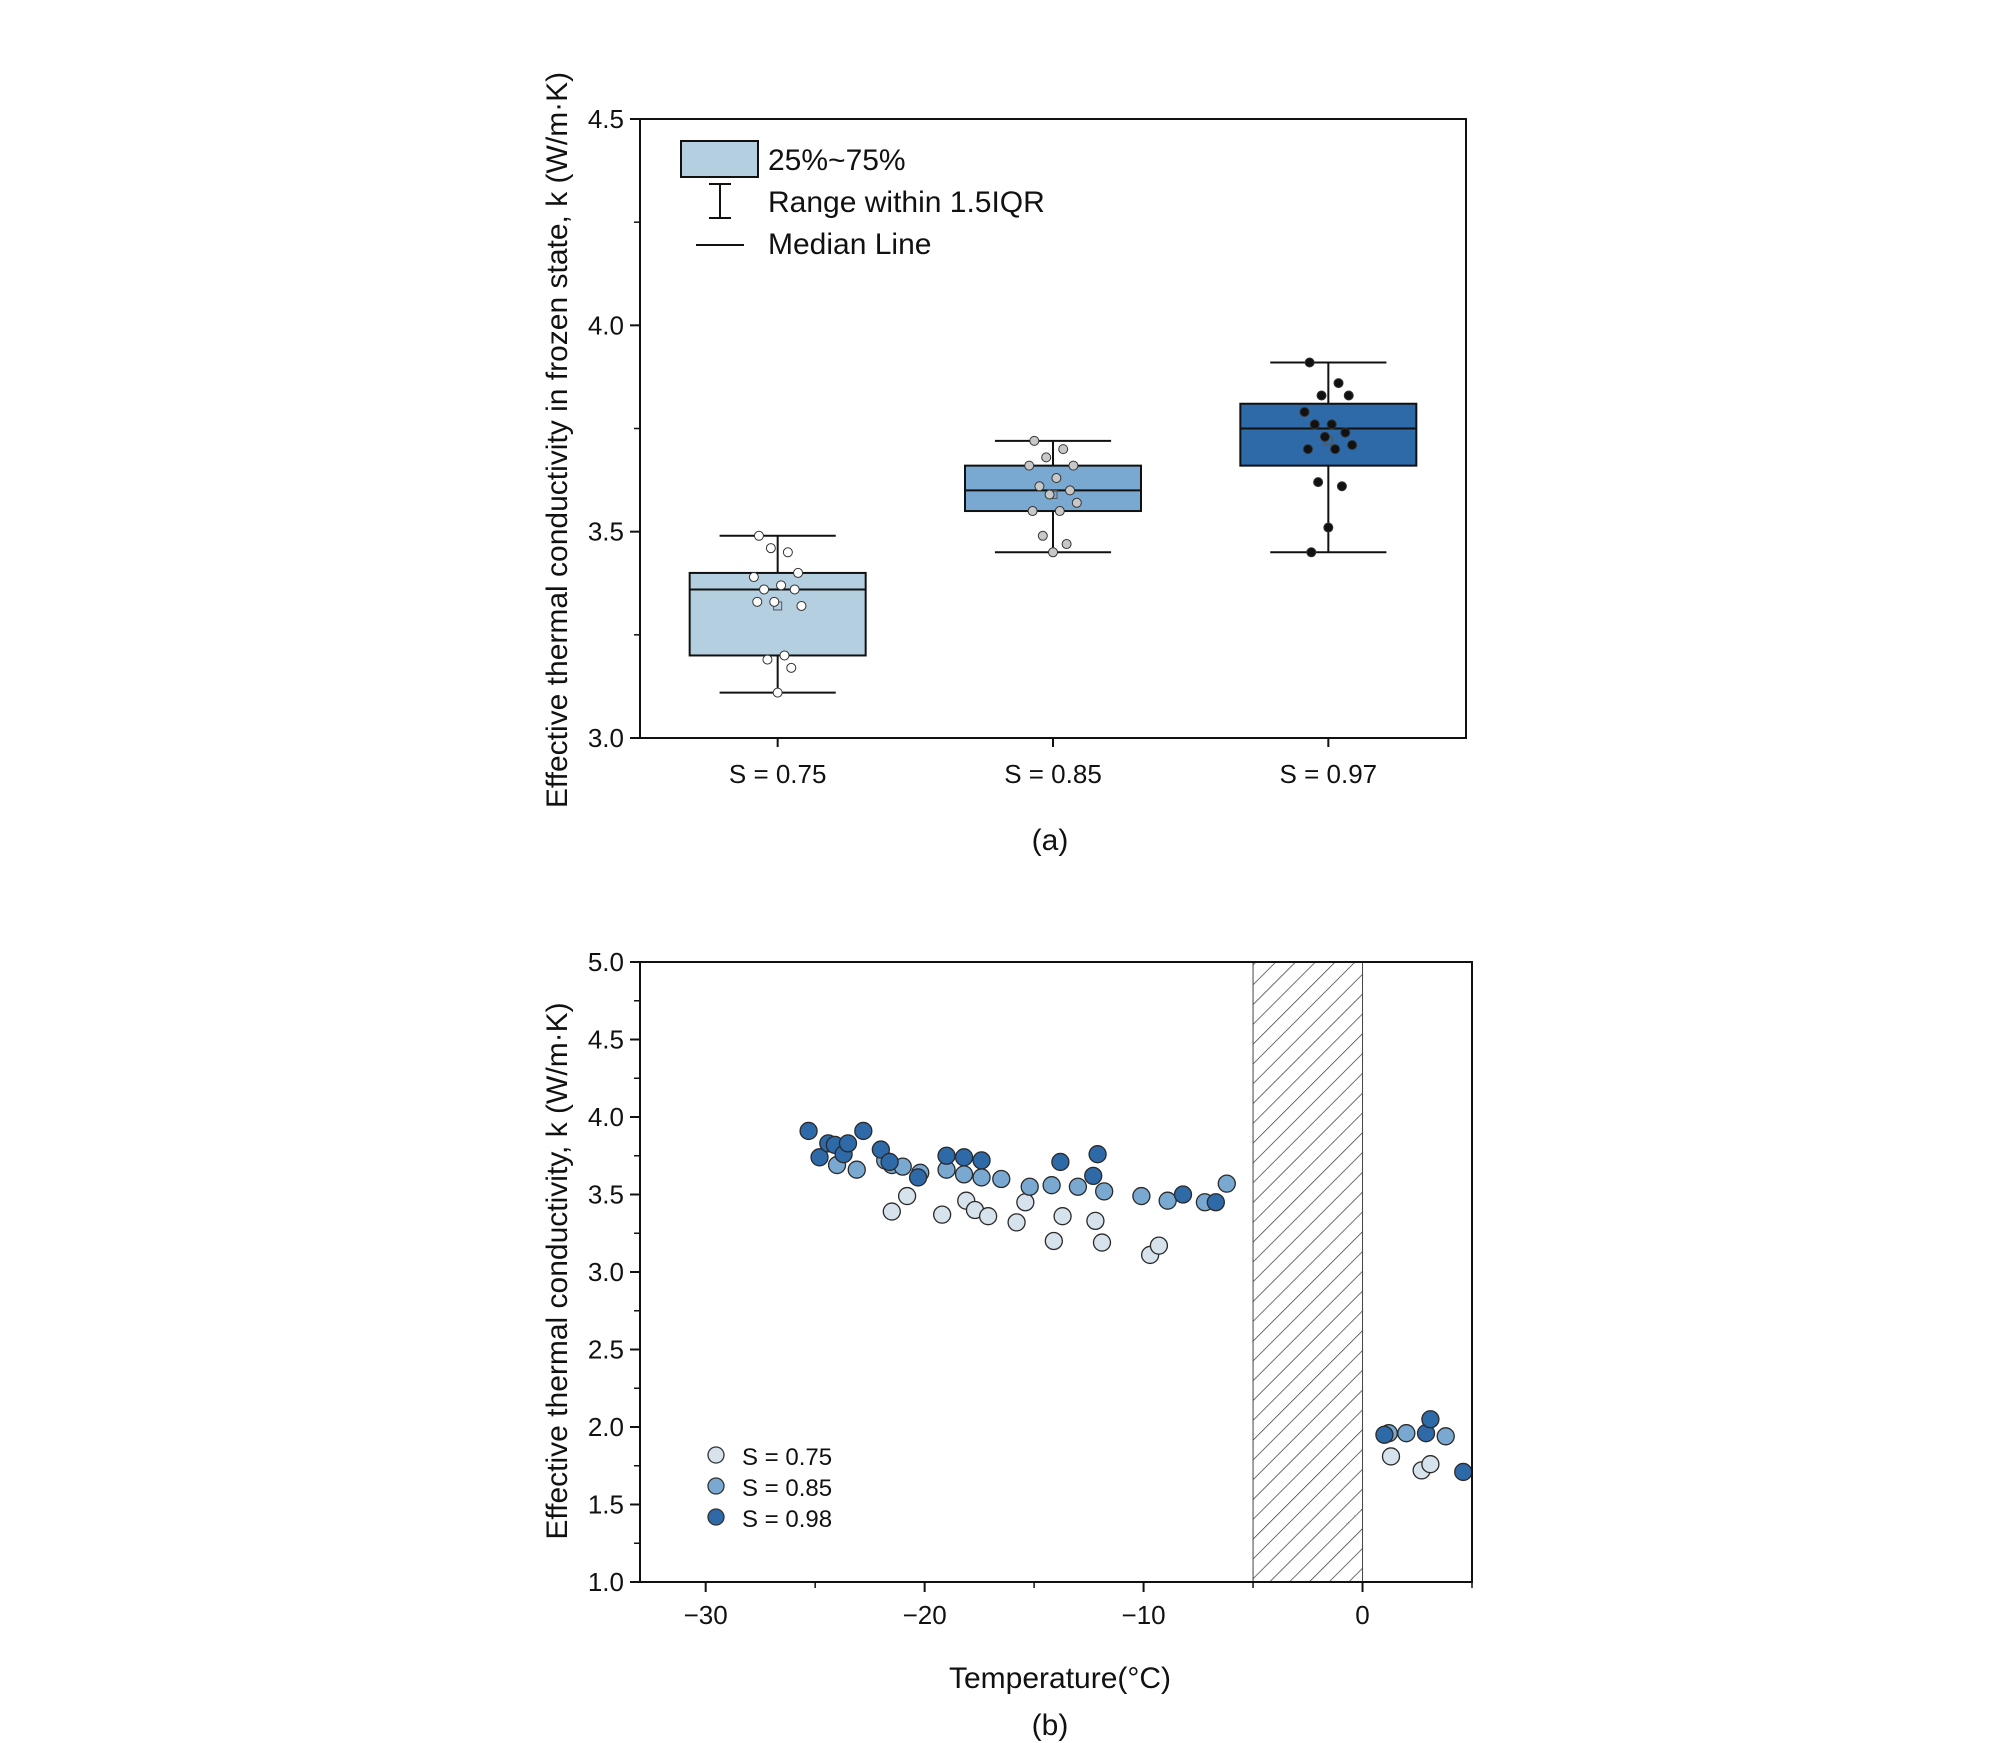 The width and height of the screenshot is (2008, 1743). Describe the element at coordinates (1362, 1615) in the screenshot. I see `x-tick-label: 0` at that location.